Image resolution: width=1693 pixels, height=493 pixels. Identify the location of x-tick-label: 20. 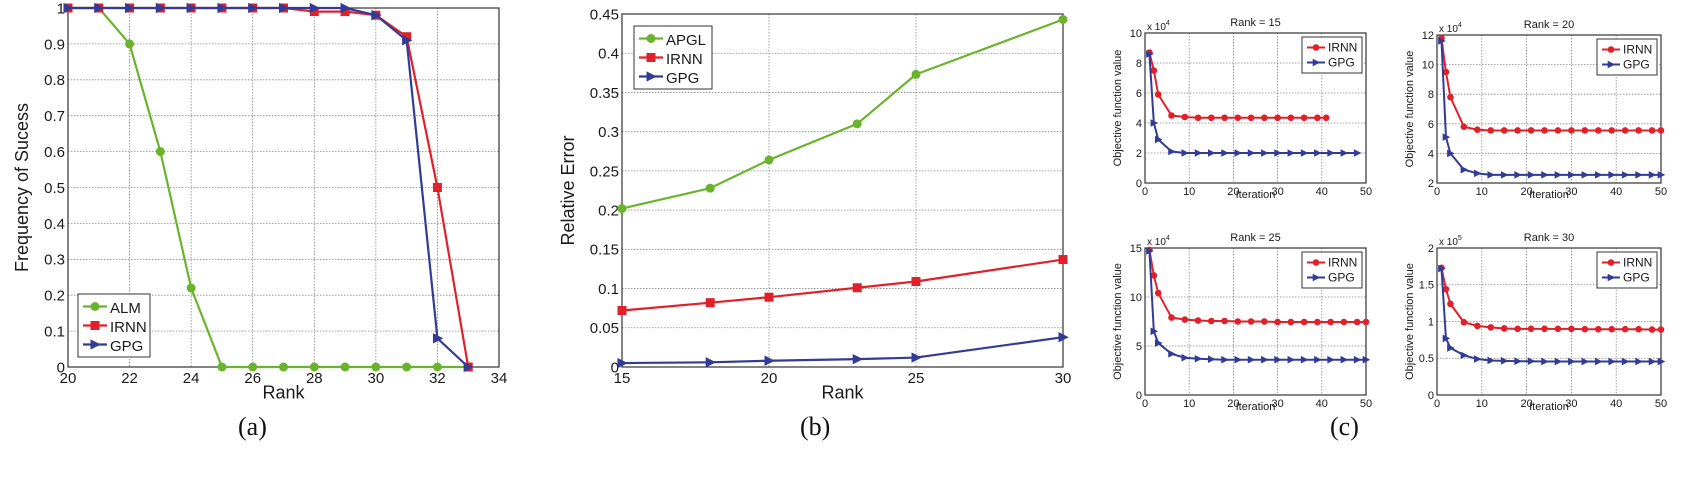
(1526, 404).